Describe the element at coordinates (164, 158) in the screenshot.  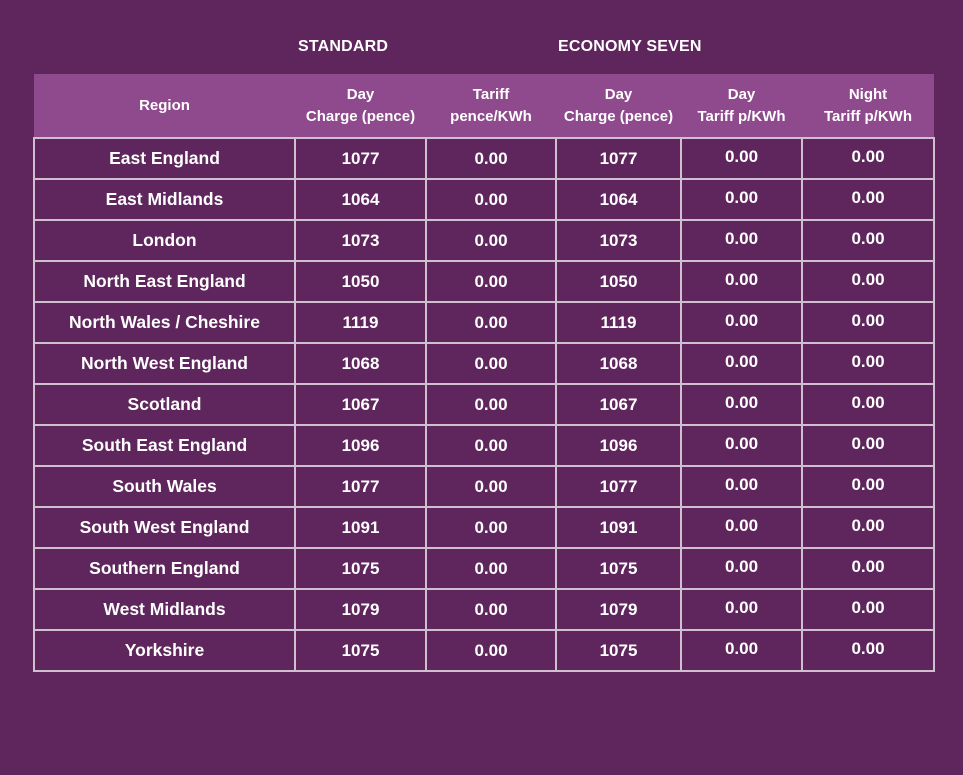
I see `region-cell: East England` at that location.